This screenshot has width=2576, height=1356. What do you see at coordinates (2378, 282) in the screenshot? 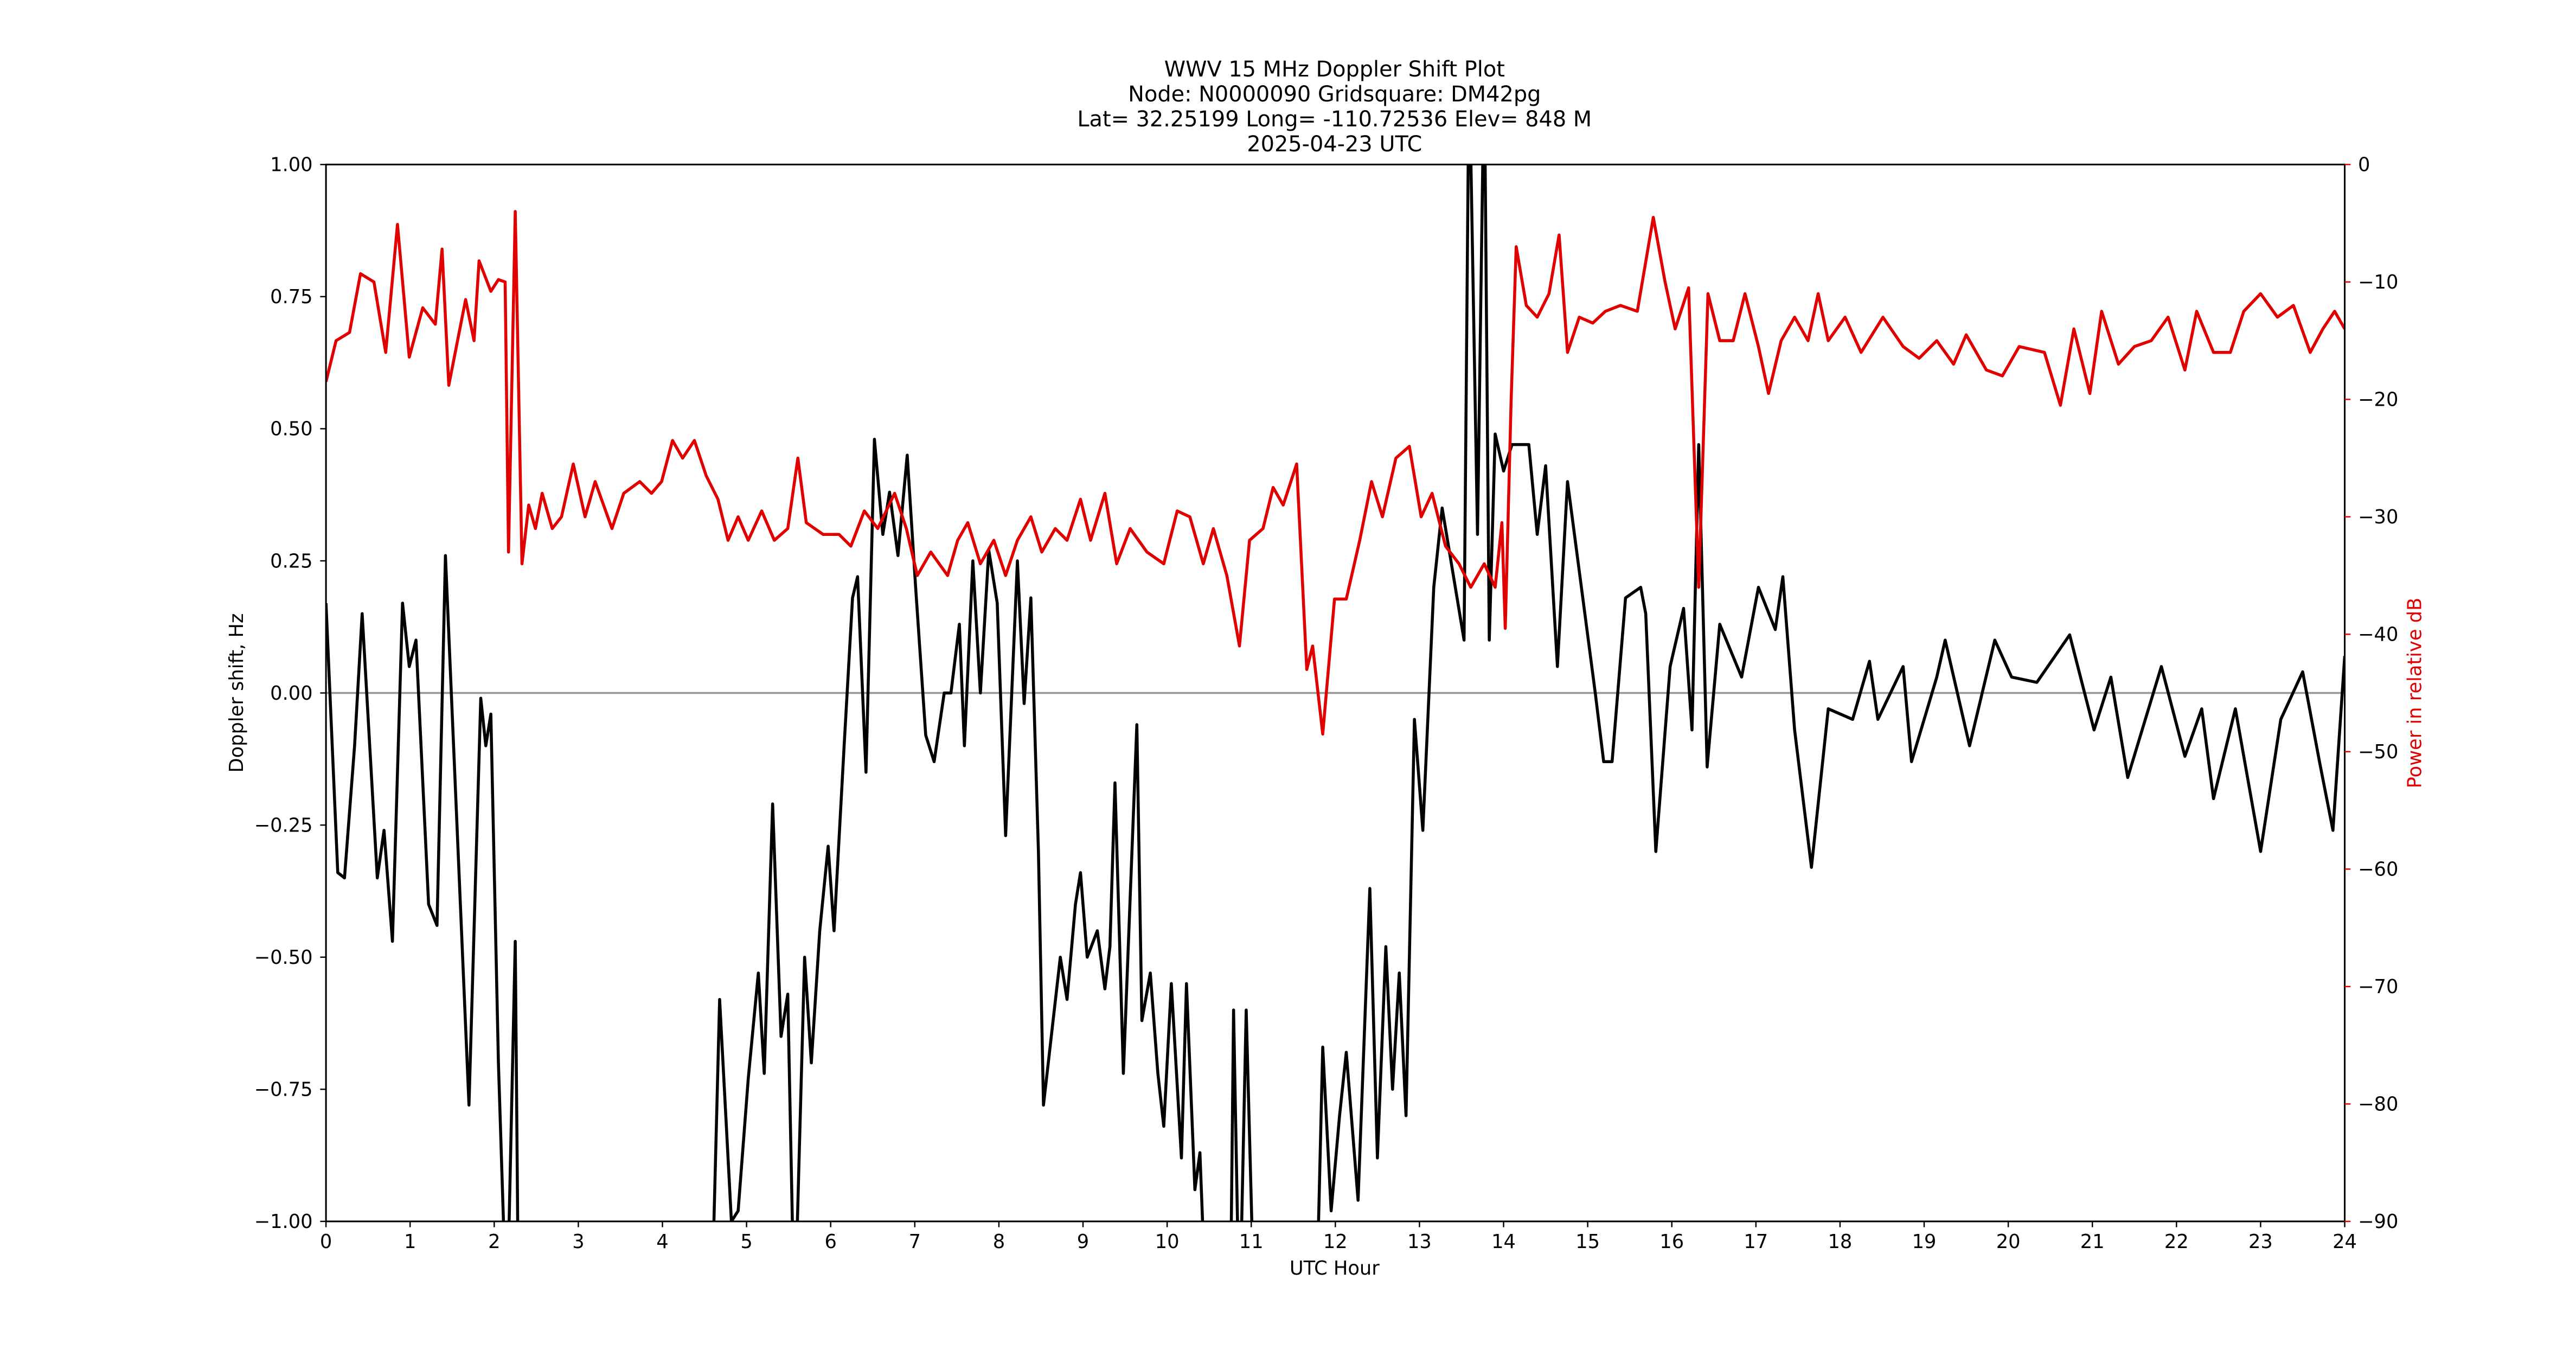
I see `y2-tick-label: −10` at bounding box center [2378, 282].